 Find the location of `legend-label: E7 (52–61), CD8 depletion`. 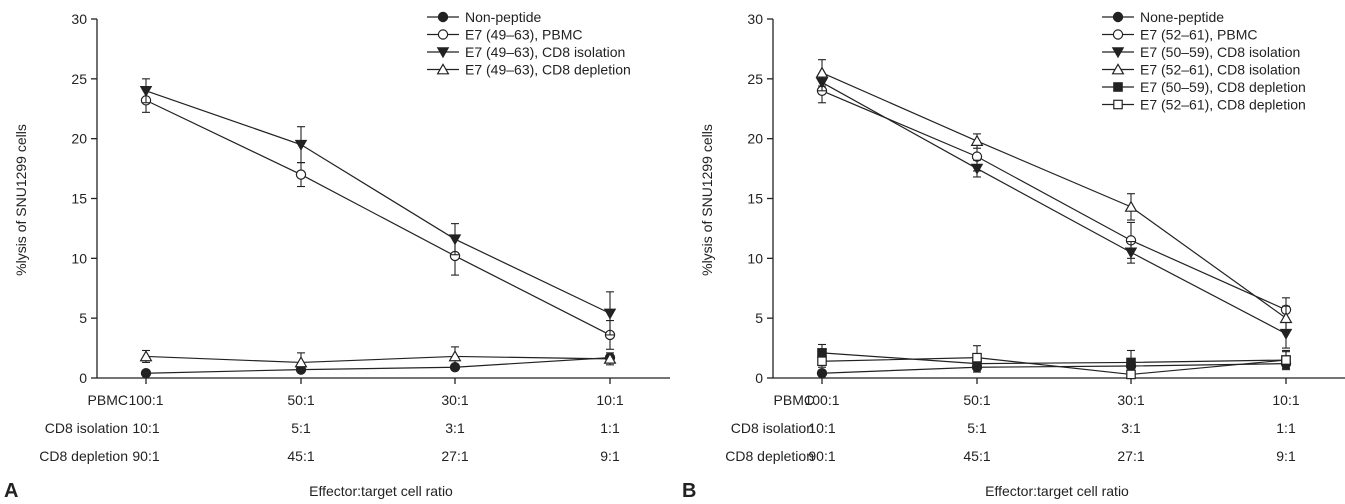

legend-label: E7 (52–61), CD8 depletion is located at coordinates (1223, 105).